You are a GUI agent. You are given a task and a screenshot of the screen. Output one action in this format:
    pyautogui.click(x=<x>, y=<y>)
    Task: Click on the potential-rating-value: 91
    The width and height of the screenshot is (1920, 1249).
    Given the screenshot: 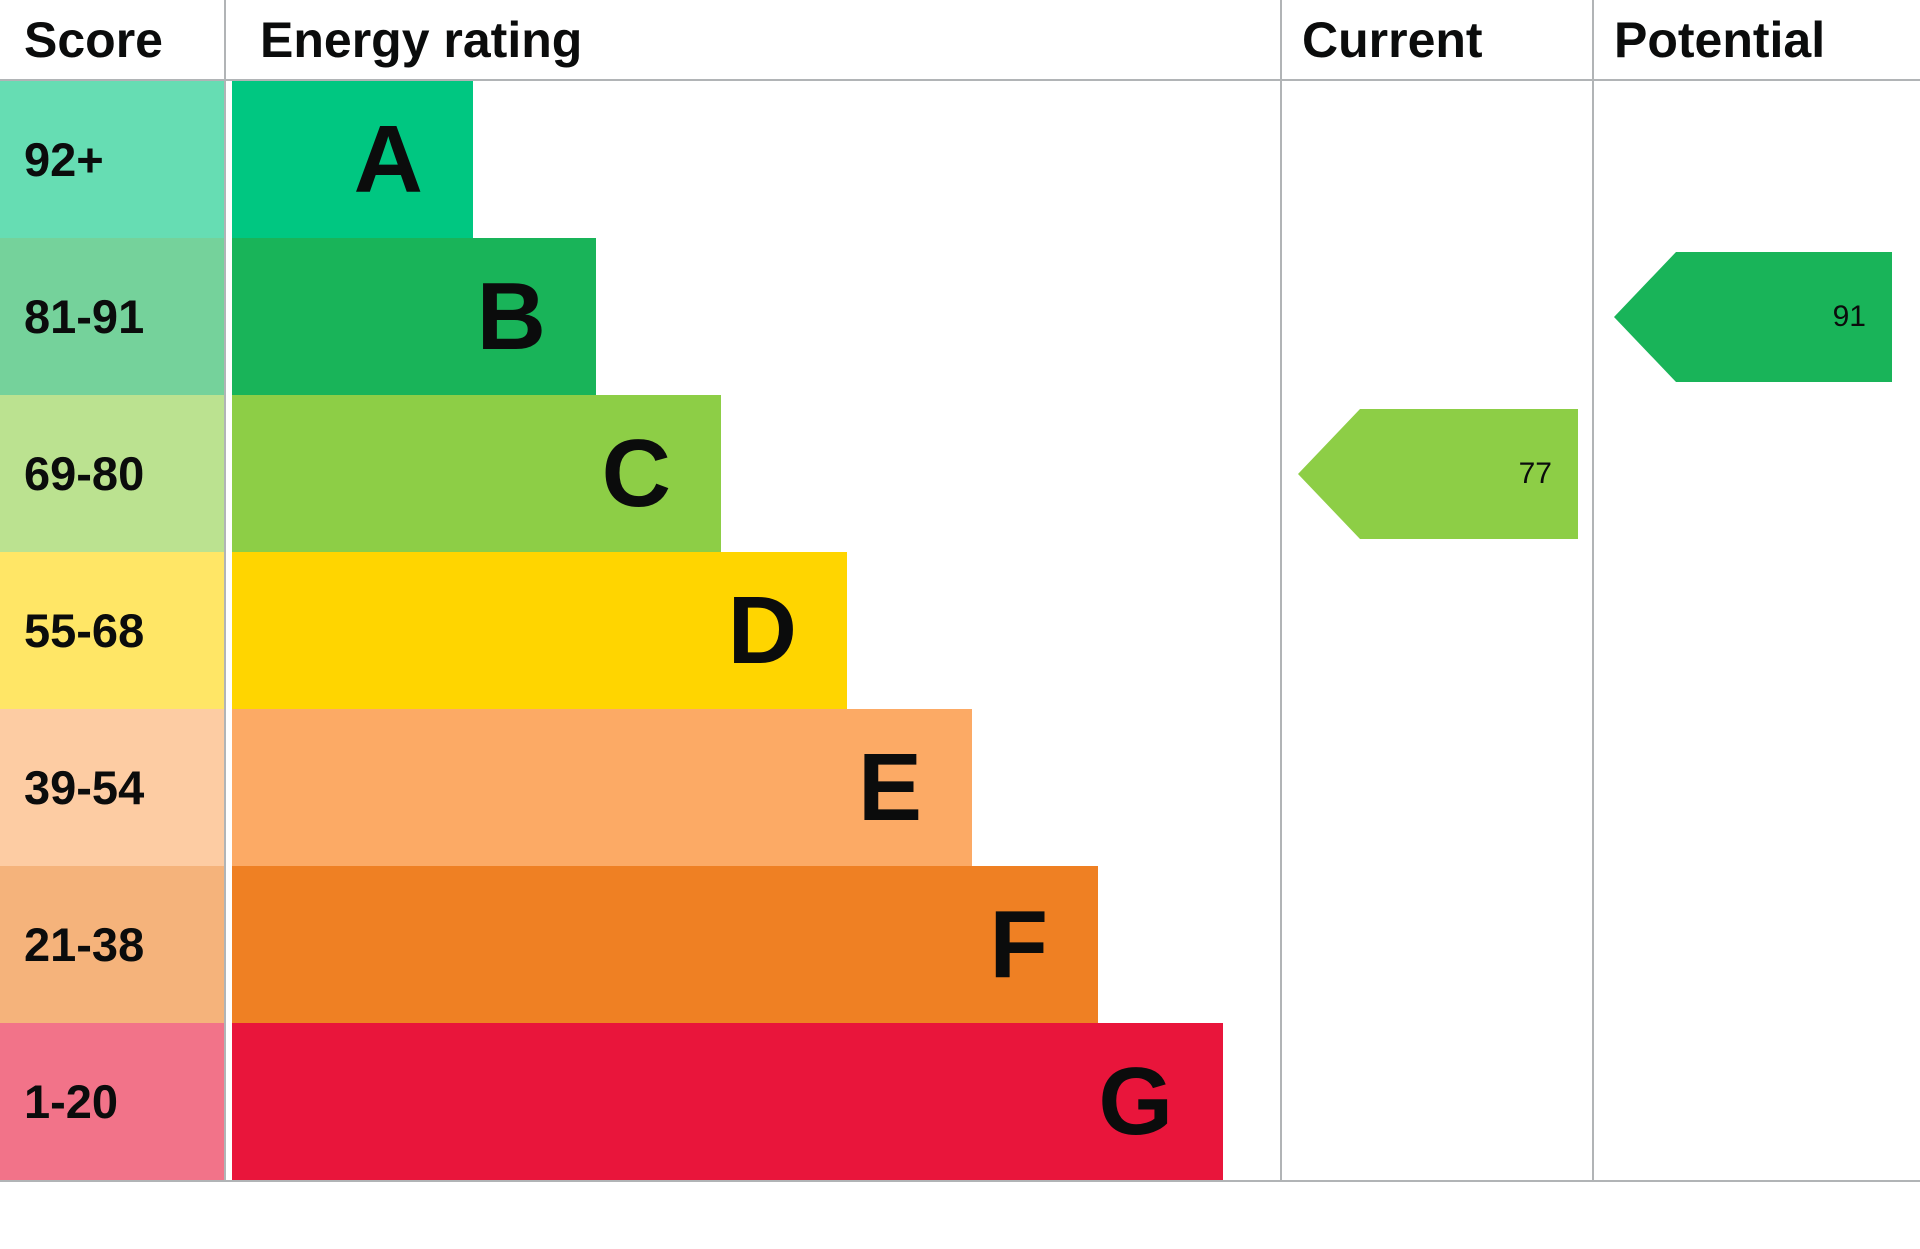 What is the action you would take?
    pyautogui.click(x=1849, y=316)
    